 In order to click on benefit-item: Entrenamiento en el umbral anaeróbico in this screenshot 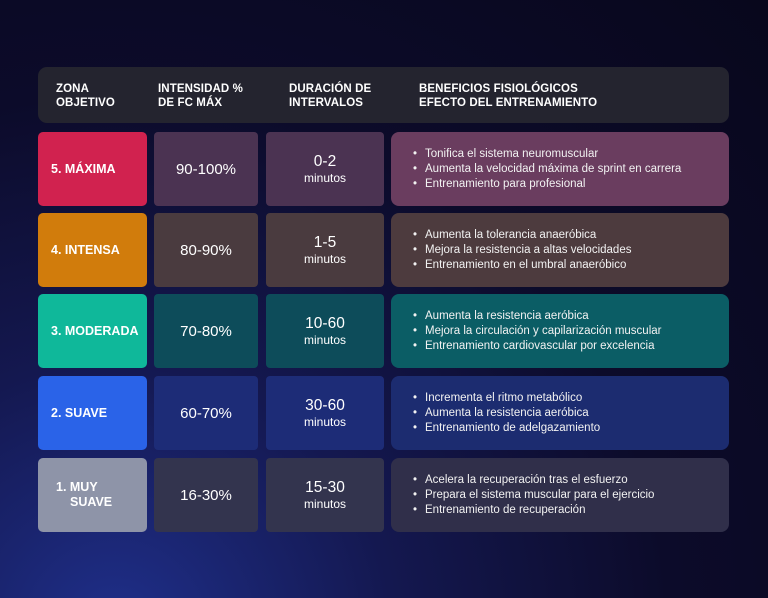, I will do `click(522, 265)`.